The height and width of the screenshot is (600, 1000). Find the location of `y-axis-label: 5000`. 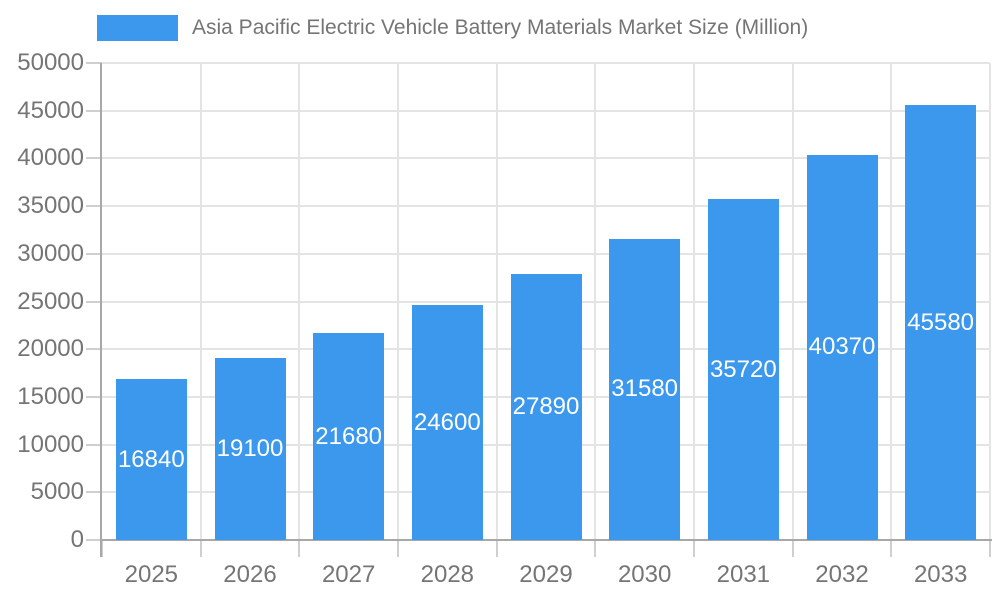

y-axis-label: 5000 is located at coordinates (57, 492).